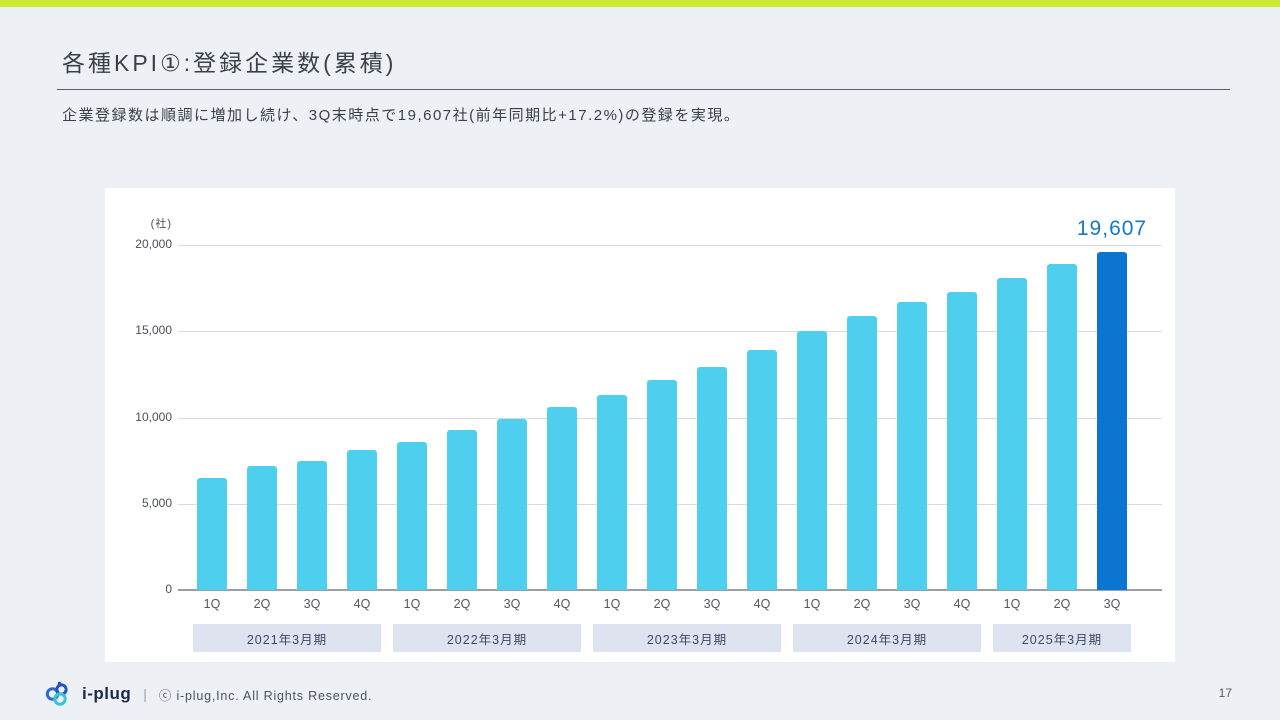  Describe the element at coordinates (562, 498) in the screenshot. I see `chart-bar-4Q-2022年3月期` at that location.